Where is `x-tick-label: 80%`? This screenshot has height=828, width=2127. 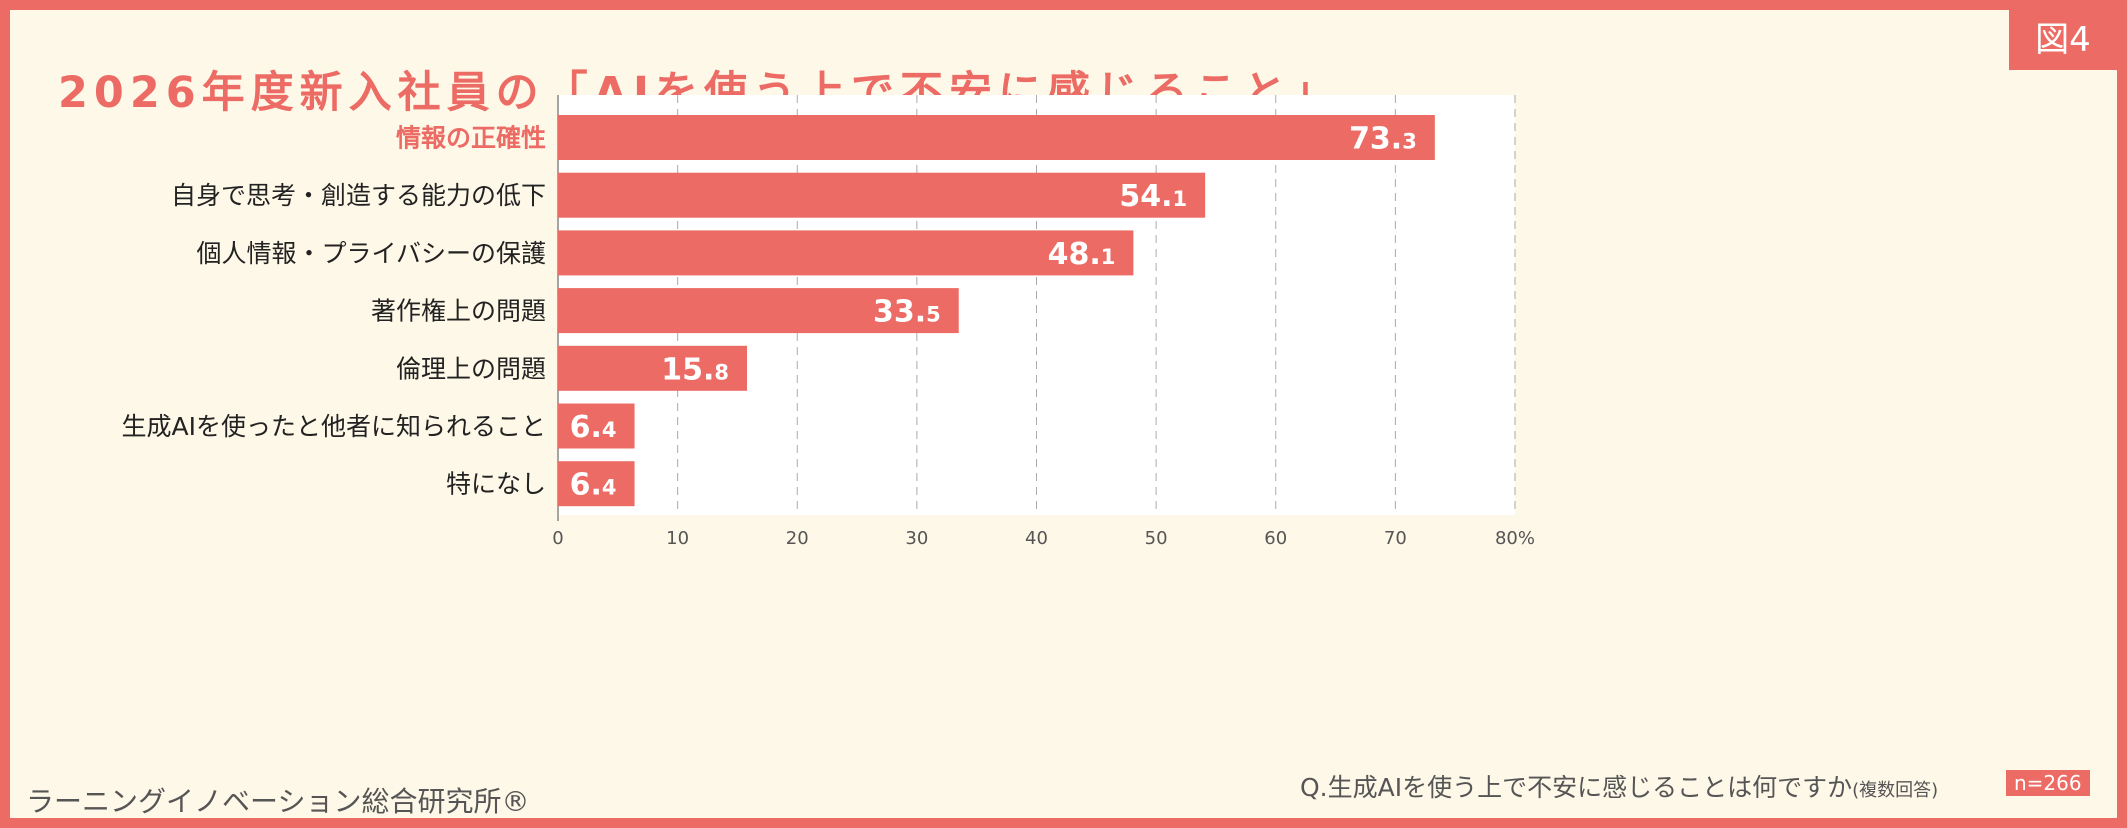 x-tick-label: 80% is located at coordinates (1515, 538).